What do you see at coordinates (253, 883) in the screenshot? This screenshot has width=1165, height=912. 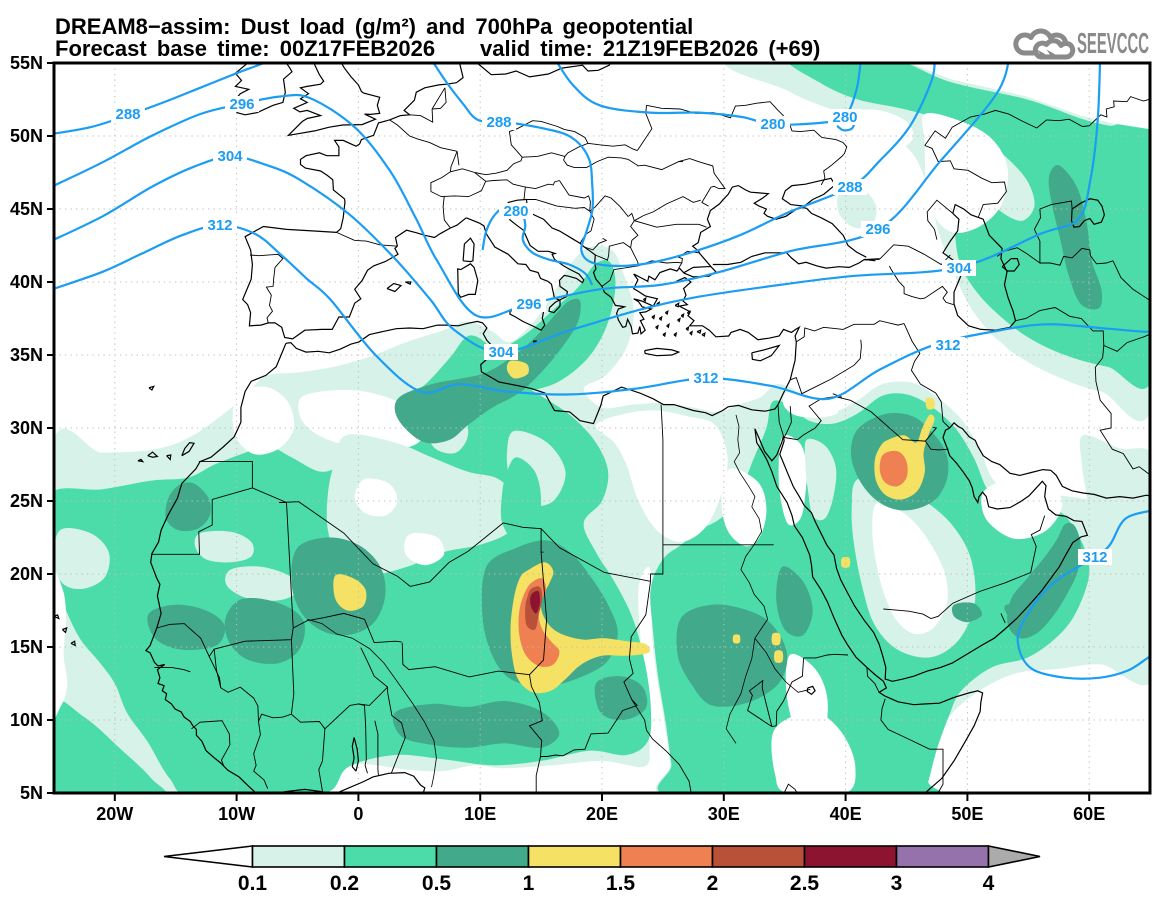 I see `svg-text: 0.1` at bounding box center [253, 883].